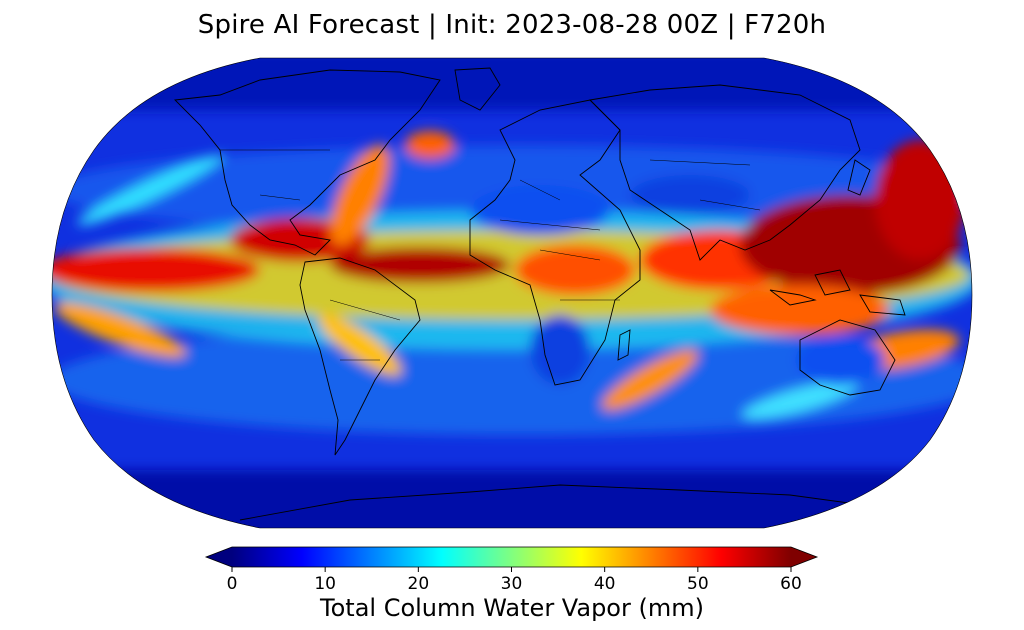  I want to click on colorbar-label: Total Column Water Vapor (mm), so click(512, 608).